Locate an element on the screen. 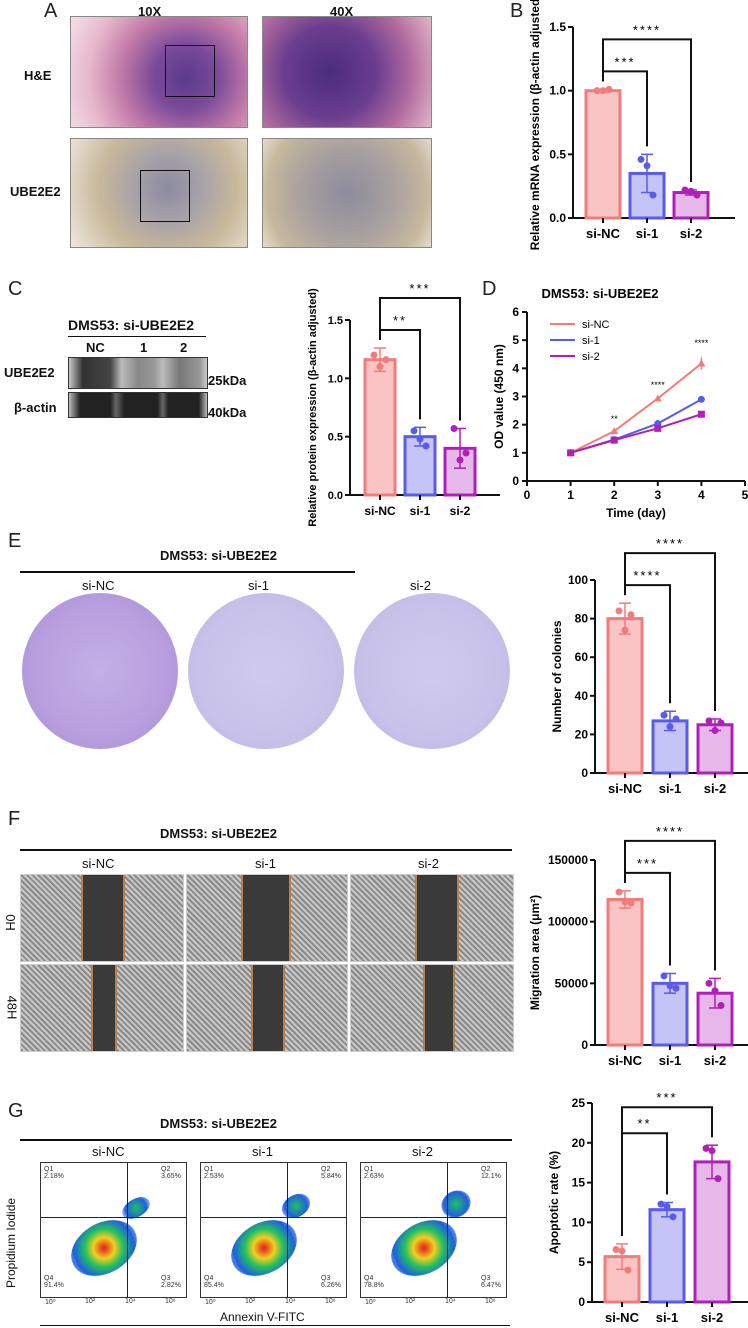  quadrant-value: 6.26% is located at coordinates (331, 1285).